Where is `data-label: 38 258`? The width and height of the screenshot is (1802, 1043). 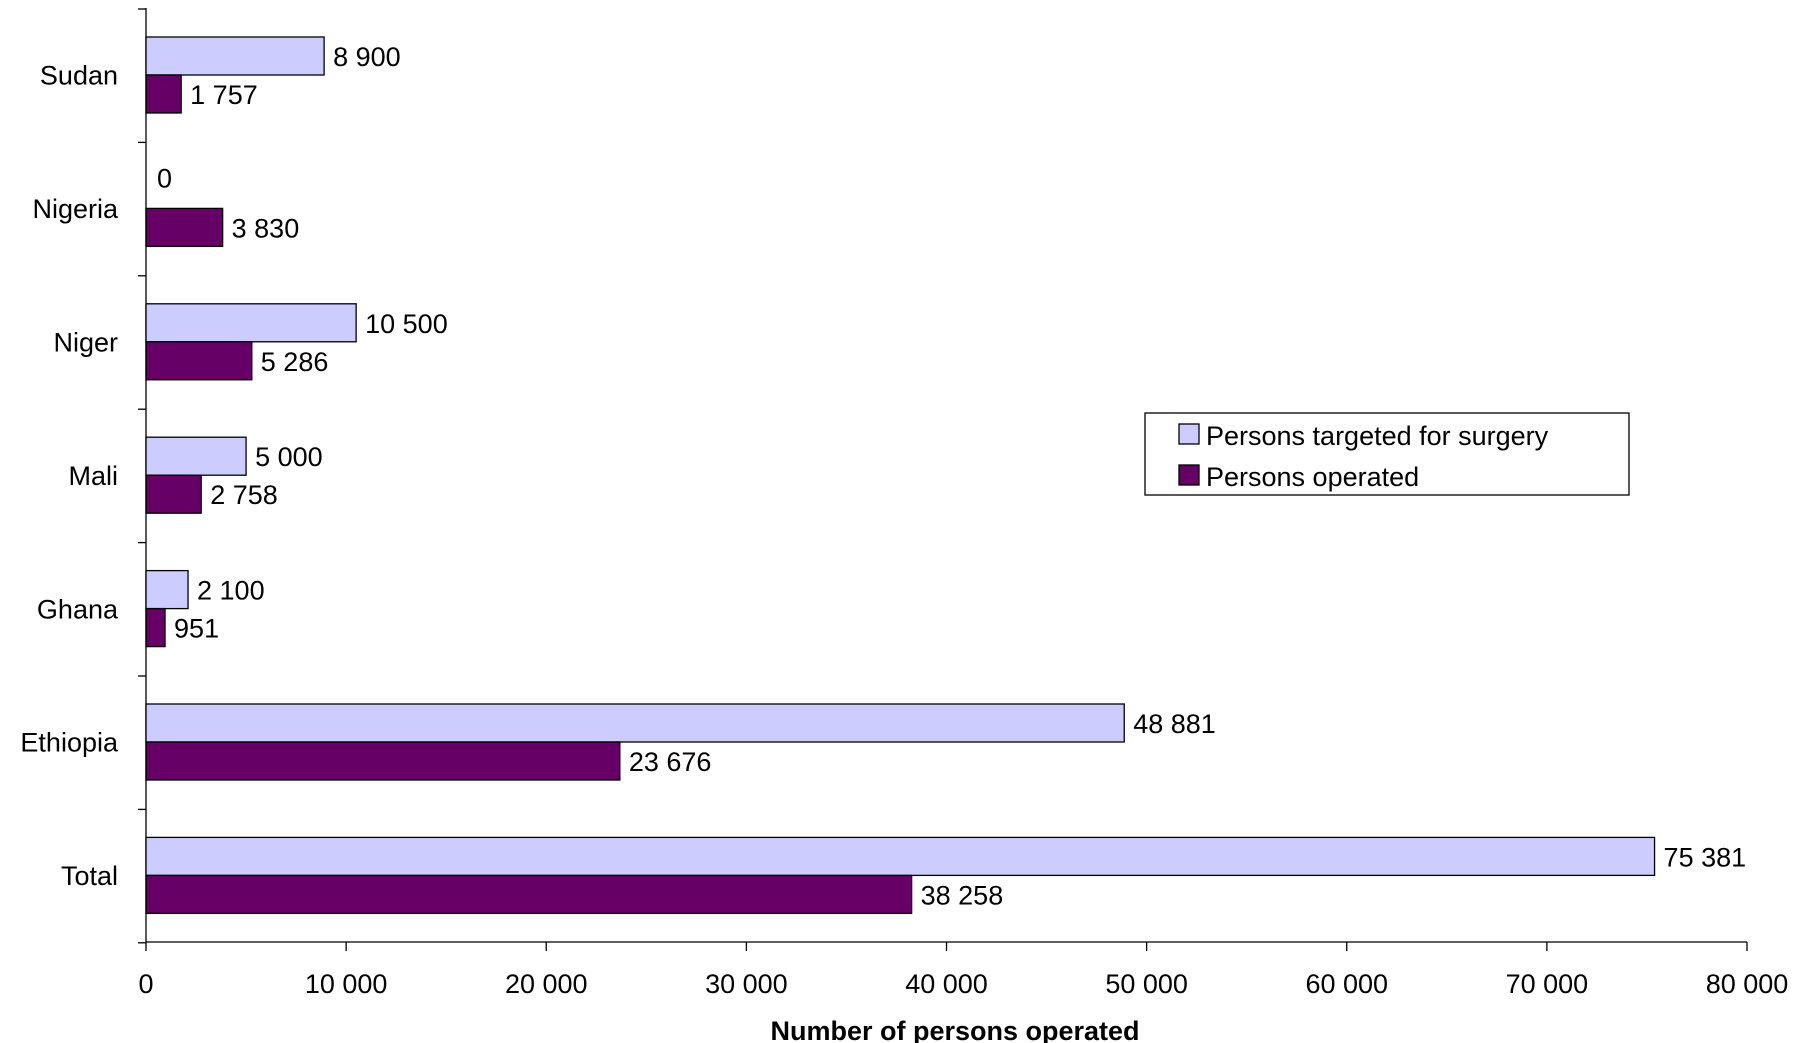
data-label: 38 258 is located at coordinates (962, 895).